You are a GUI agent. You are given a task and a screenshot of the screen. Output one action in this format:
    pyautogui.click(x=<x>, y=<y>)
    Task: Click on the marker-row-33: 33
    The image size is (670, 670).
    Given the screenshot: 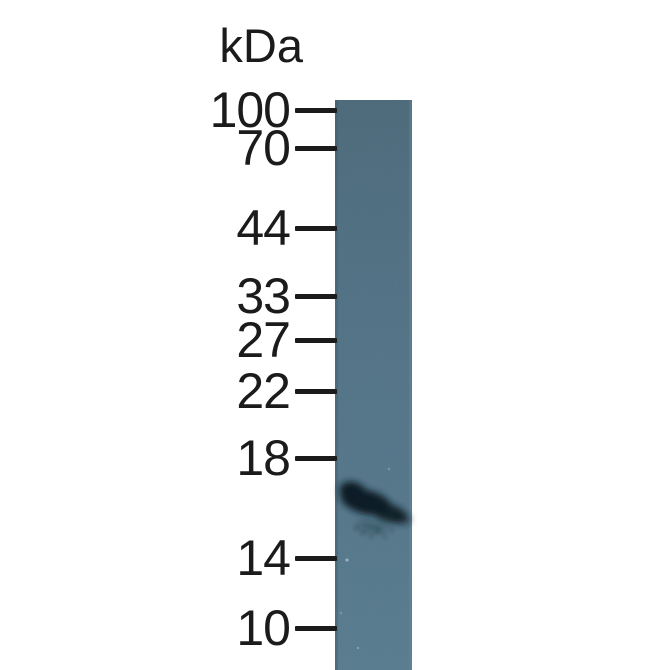 What is the action you would take?
    pyautogui.click(x=198, y=296)
    